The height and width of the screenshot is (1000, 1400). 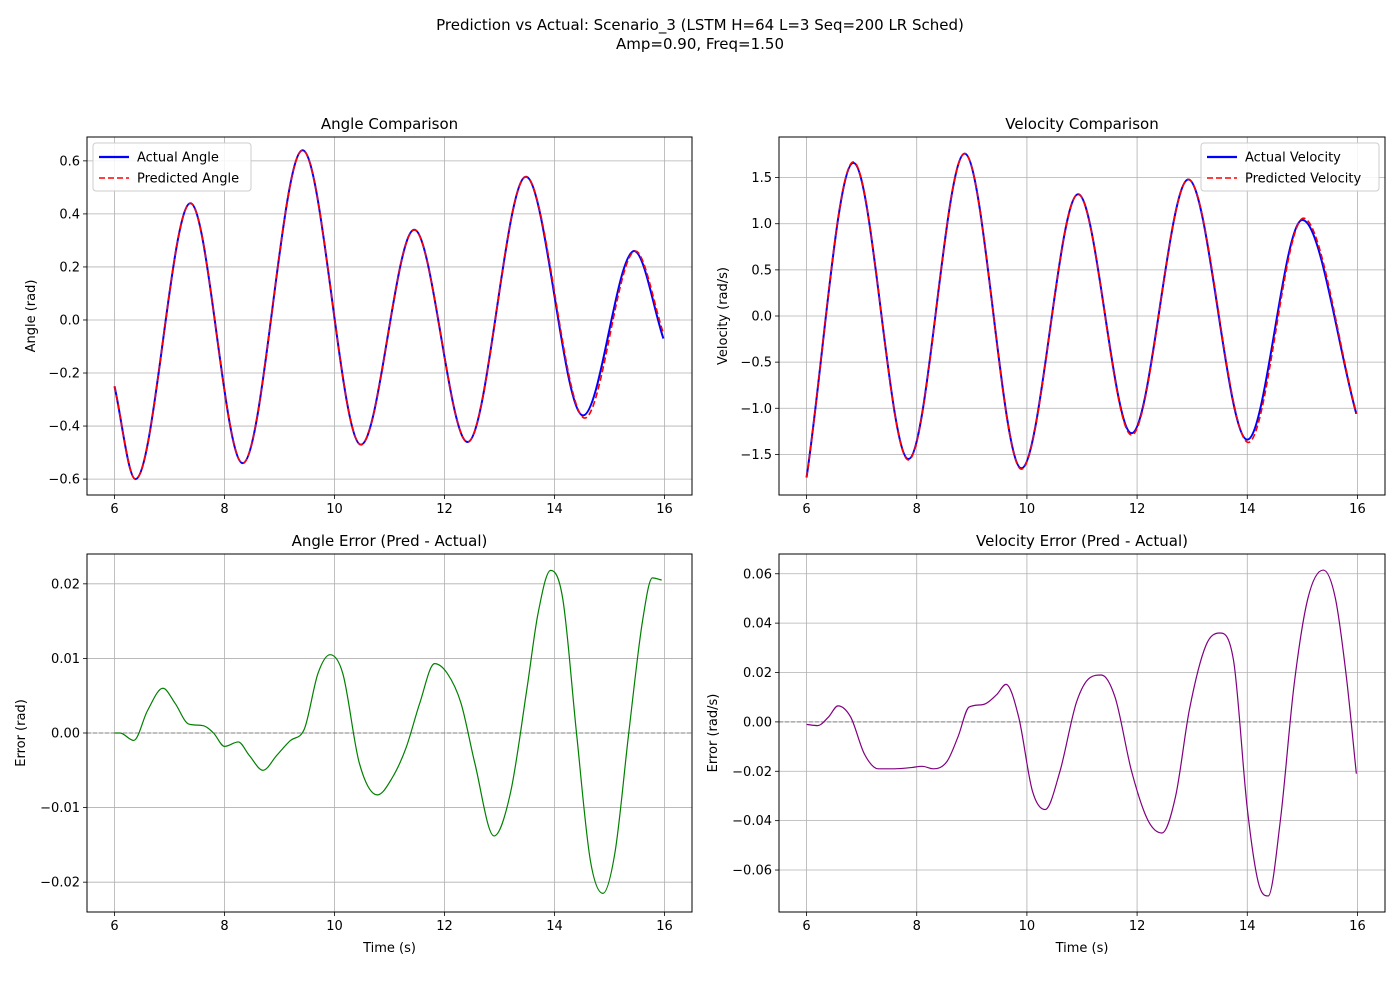 I want to click on angle-legend: Actual Angle Predicted Angle, so click(x=172, y=167).